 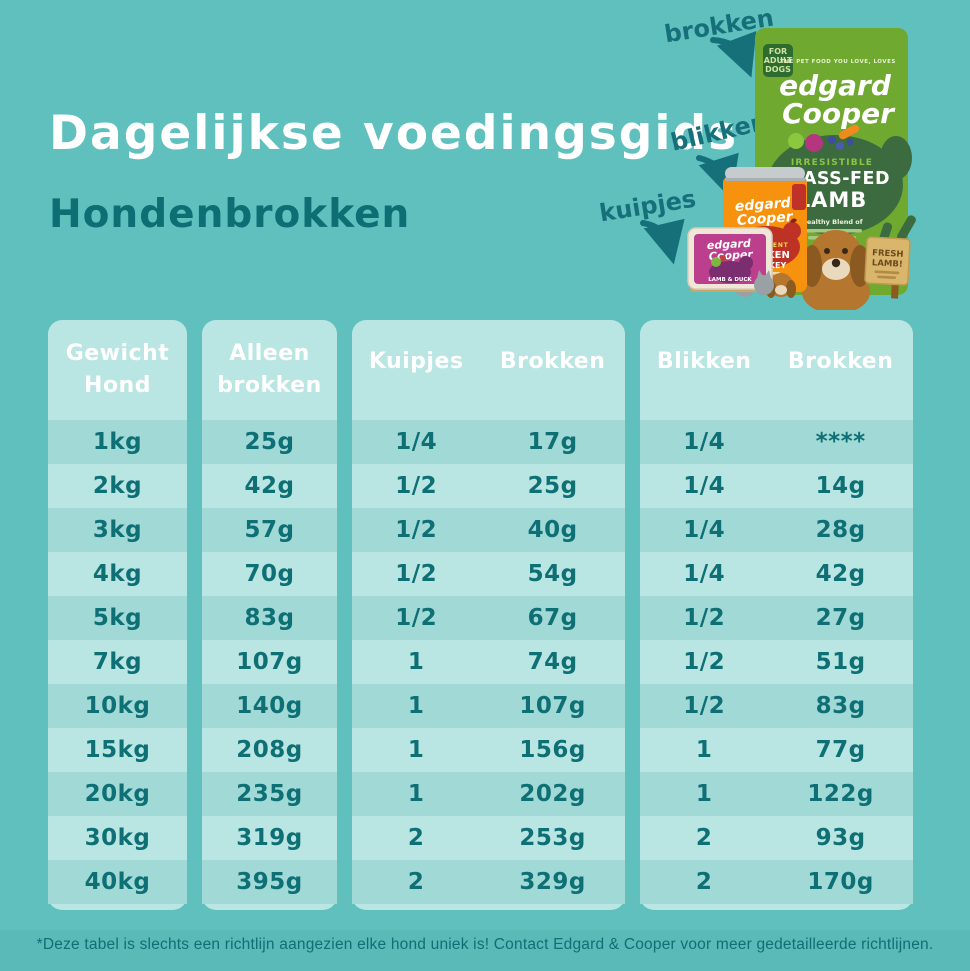 What do you see at coordinates (778, 60) in the screenshot?
I see `svg-text: ADULT` at bounding box center [778, 60].